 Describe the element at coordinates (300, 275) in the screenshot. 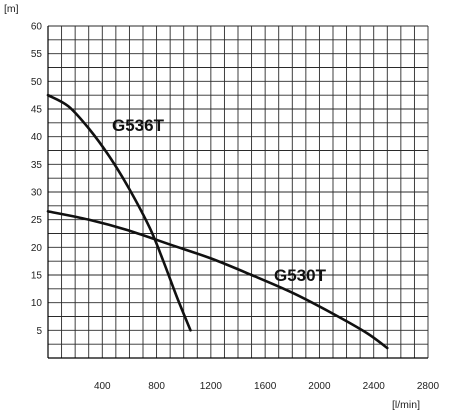

I see `series-label-g530t: G530T` at that location.